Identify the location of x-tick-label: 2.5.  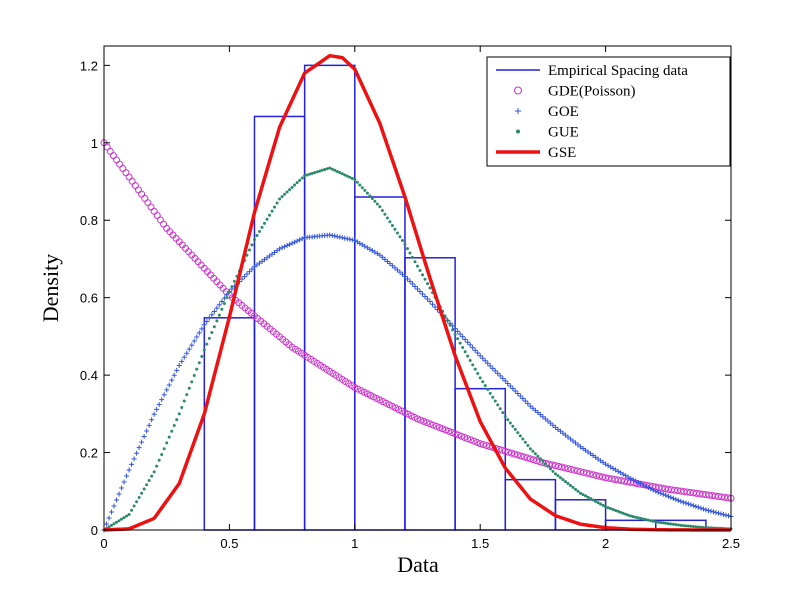
(731, 543).